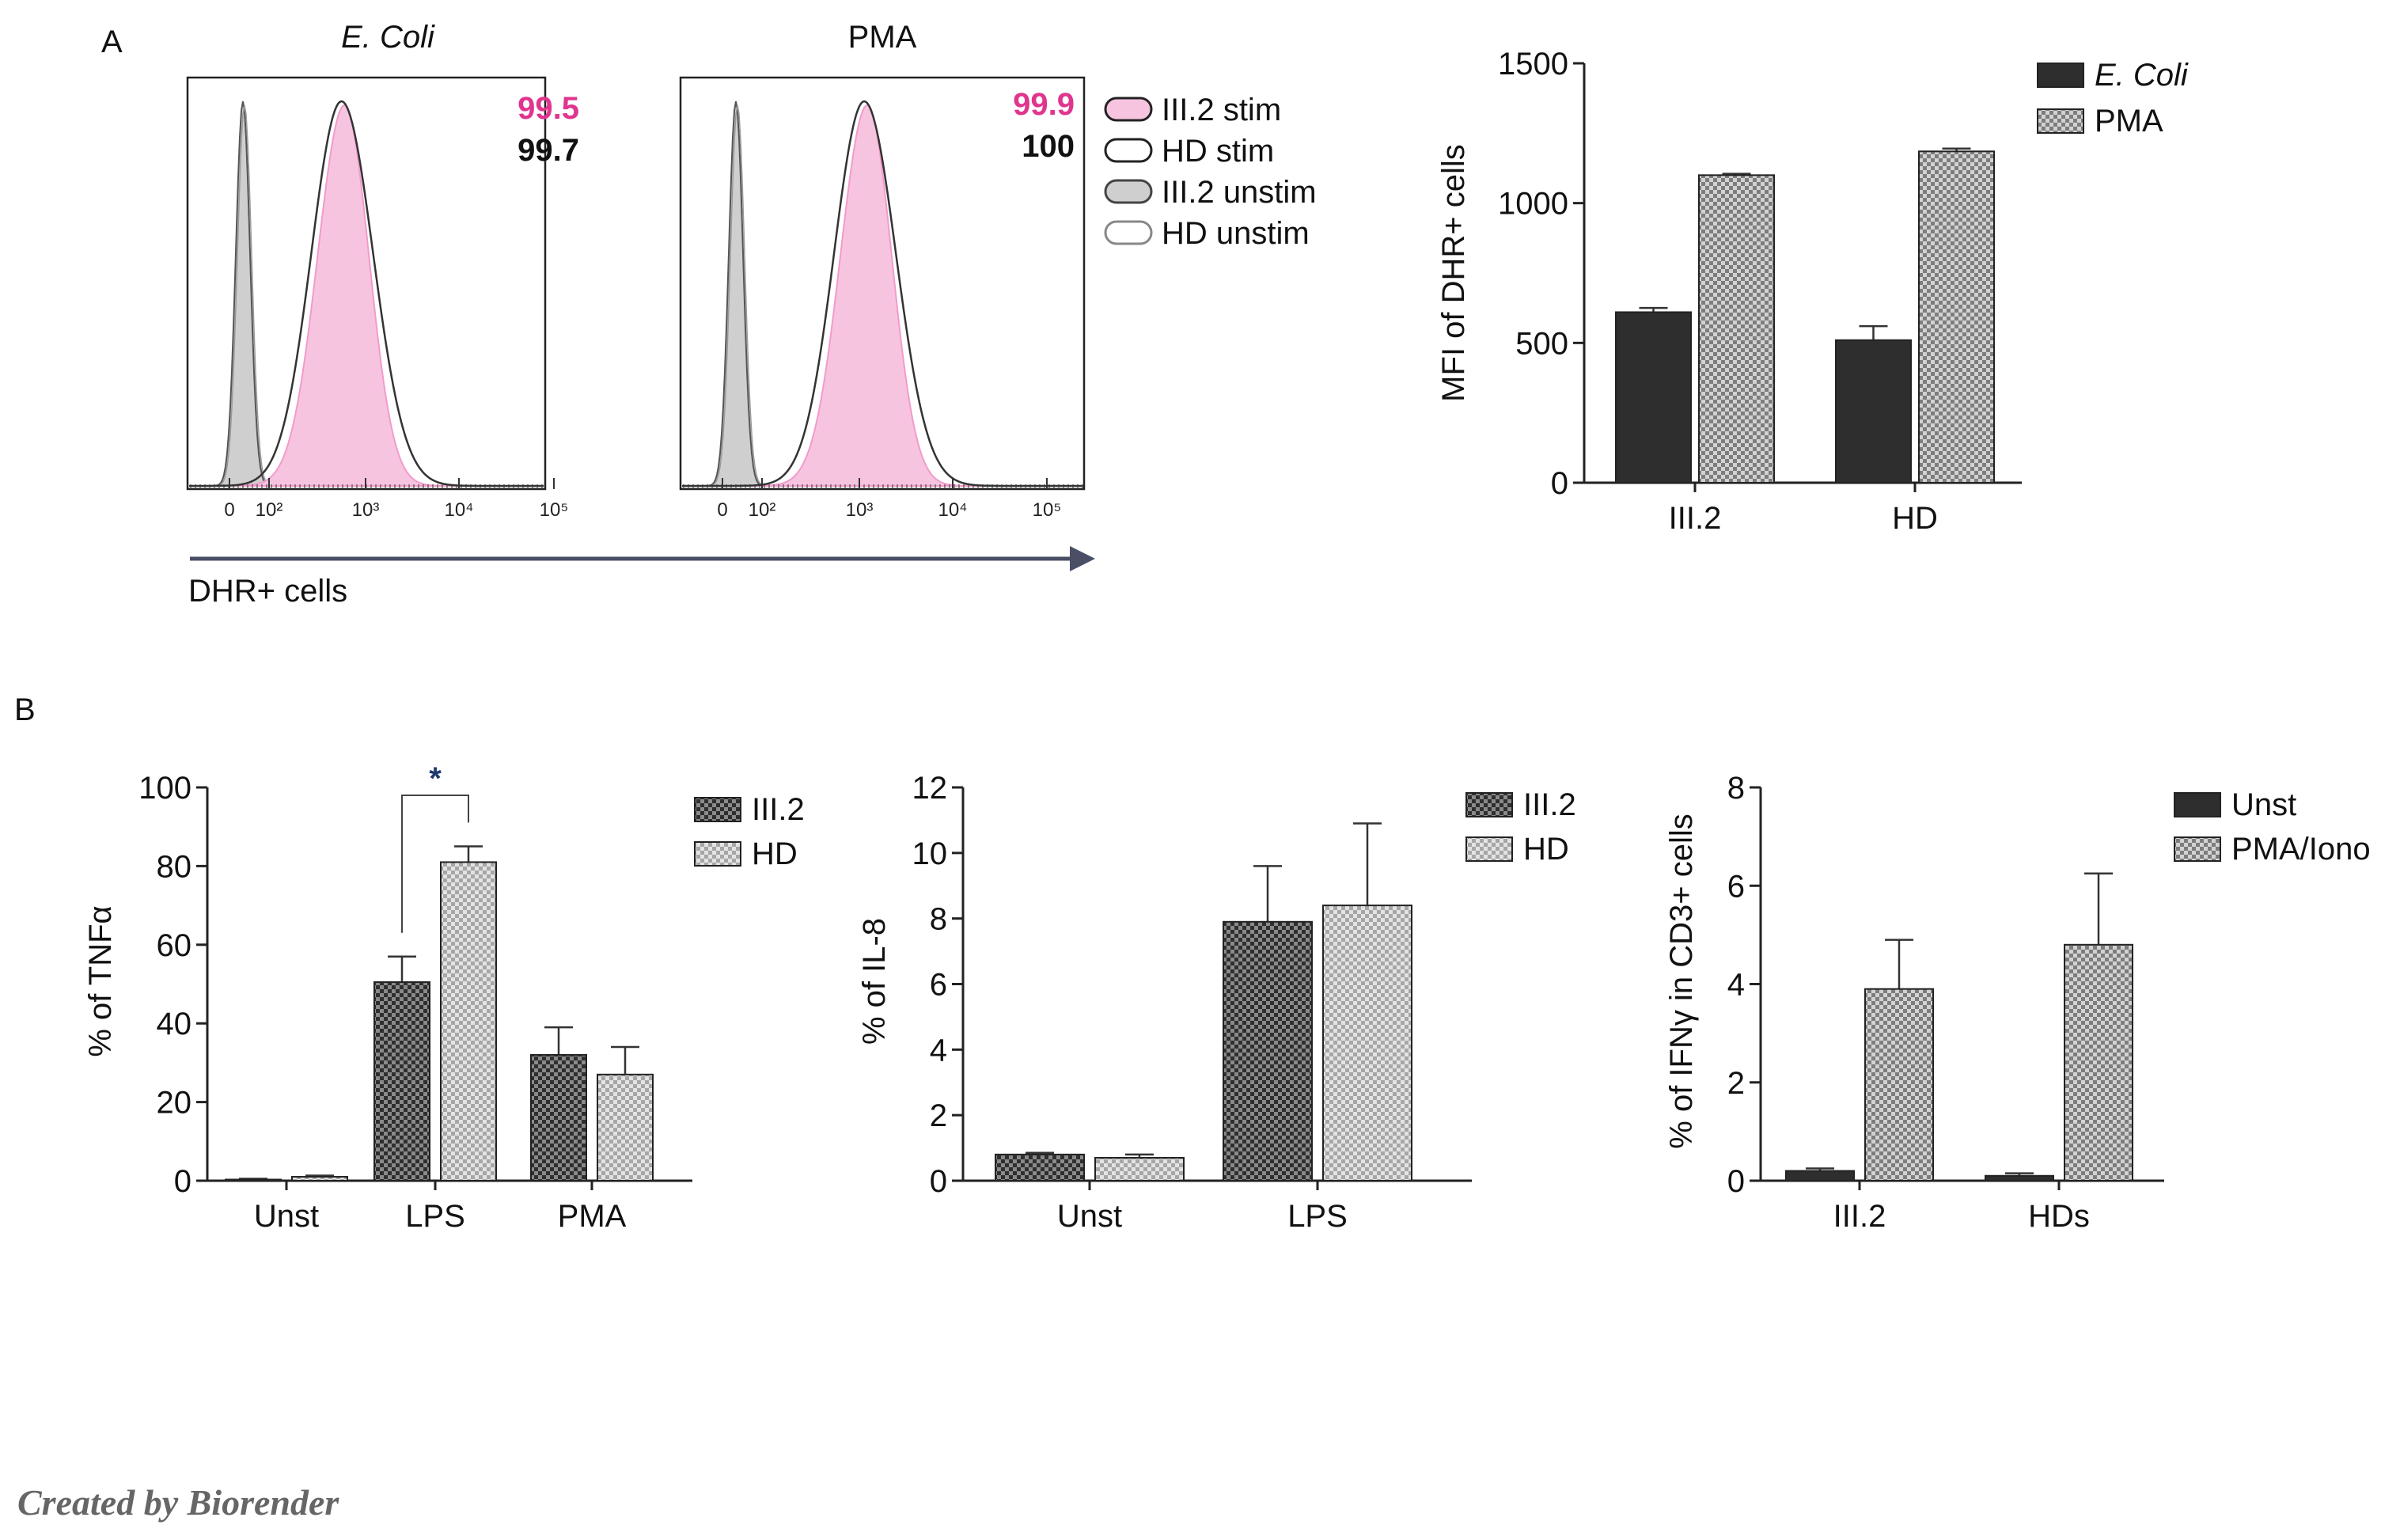 Image resolution: width=2400 pixels, height=1540 pixels. What do you see at coordinates (267, 591) in the screenshot?
I see `dhr-axis-label: DHR+ cells` at bounding box center [267, 591].